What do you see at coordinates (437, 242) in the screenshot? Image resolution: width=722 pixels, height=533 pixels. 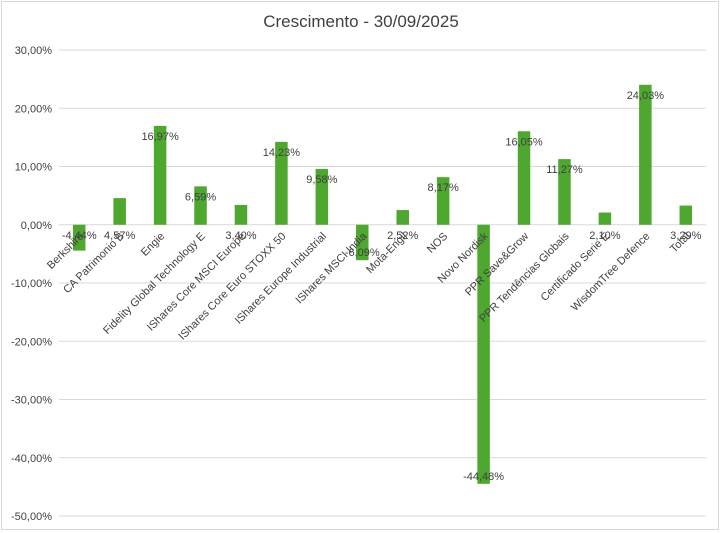 I see `x-category-label: NOS` at bounding box center [437, 242].